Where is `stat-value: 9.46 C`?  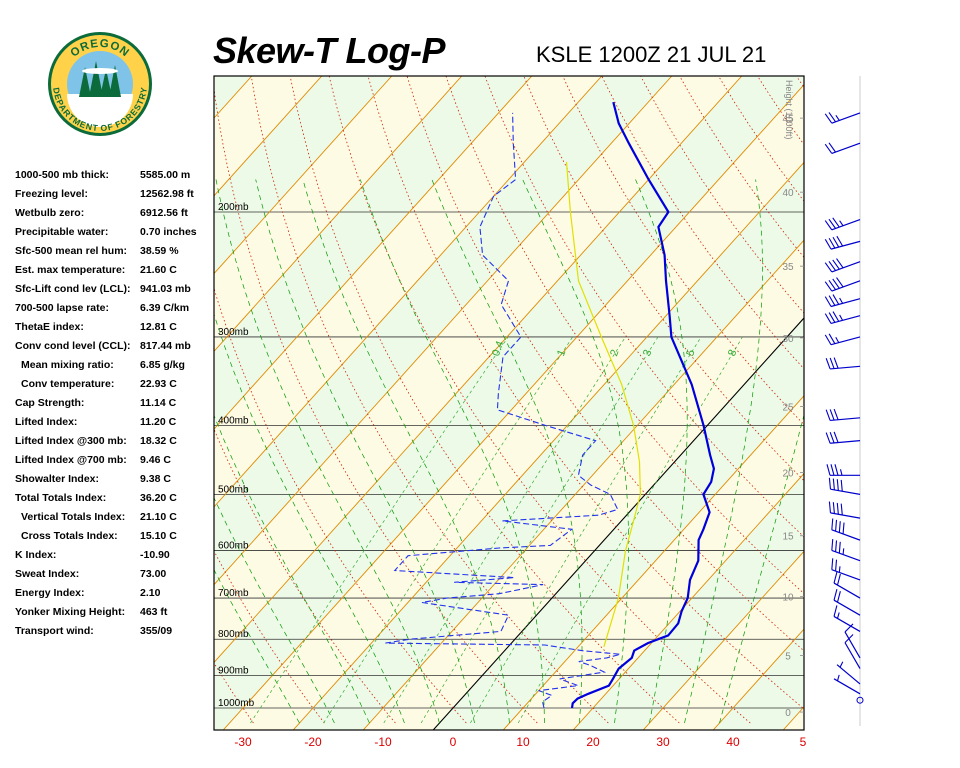
stat-value: 9.46 C is located at coordinates (155, 460).